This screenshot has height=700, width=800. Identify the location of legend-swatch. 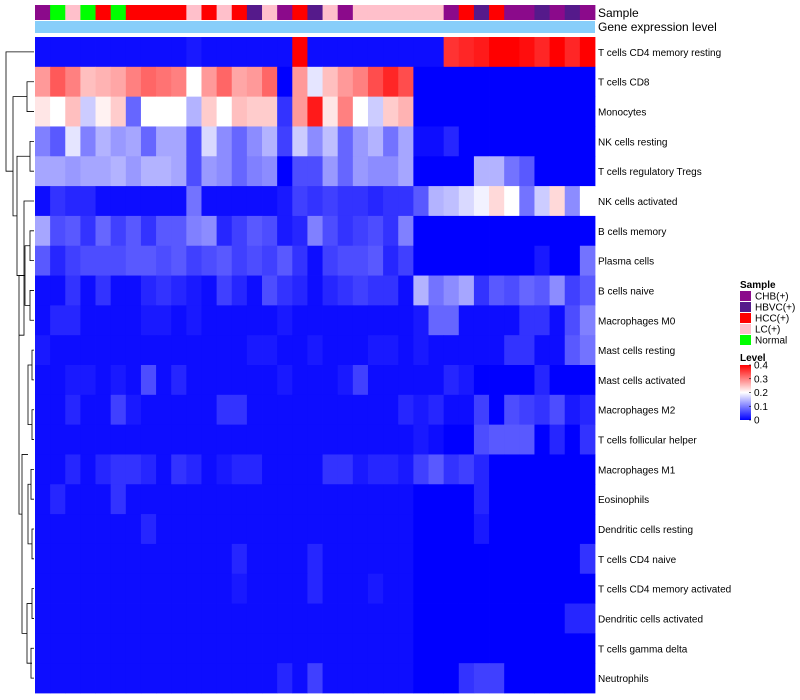
(745, 296).